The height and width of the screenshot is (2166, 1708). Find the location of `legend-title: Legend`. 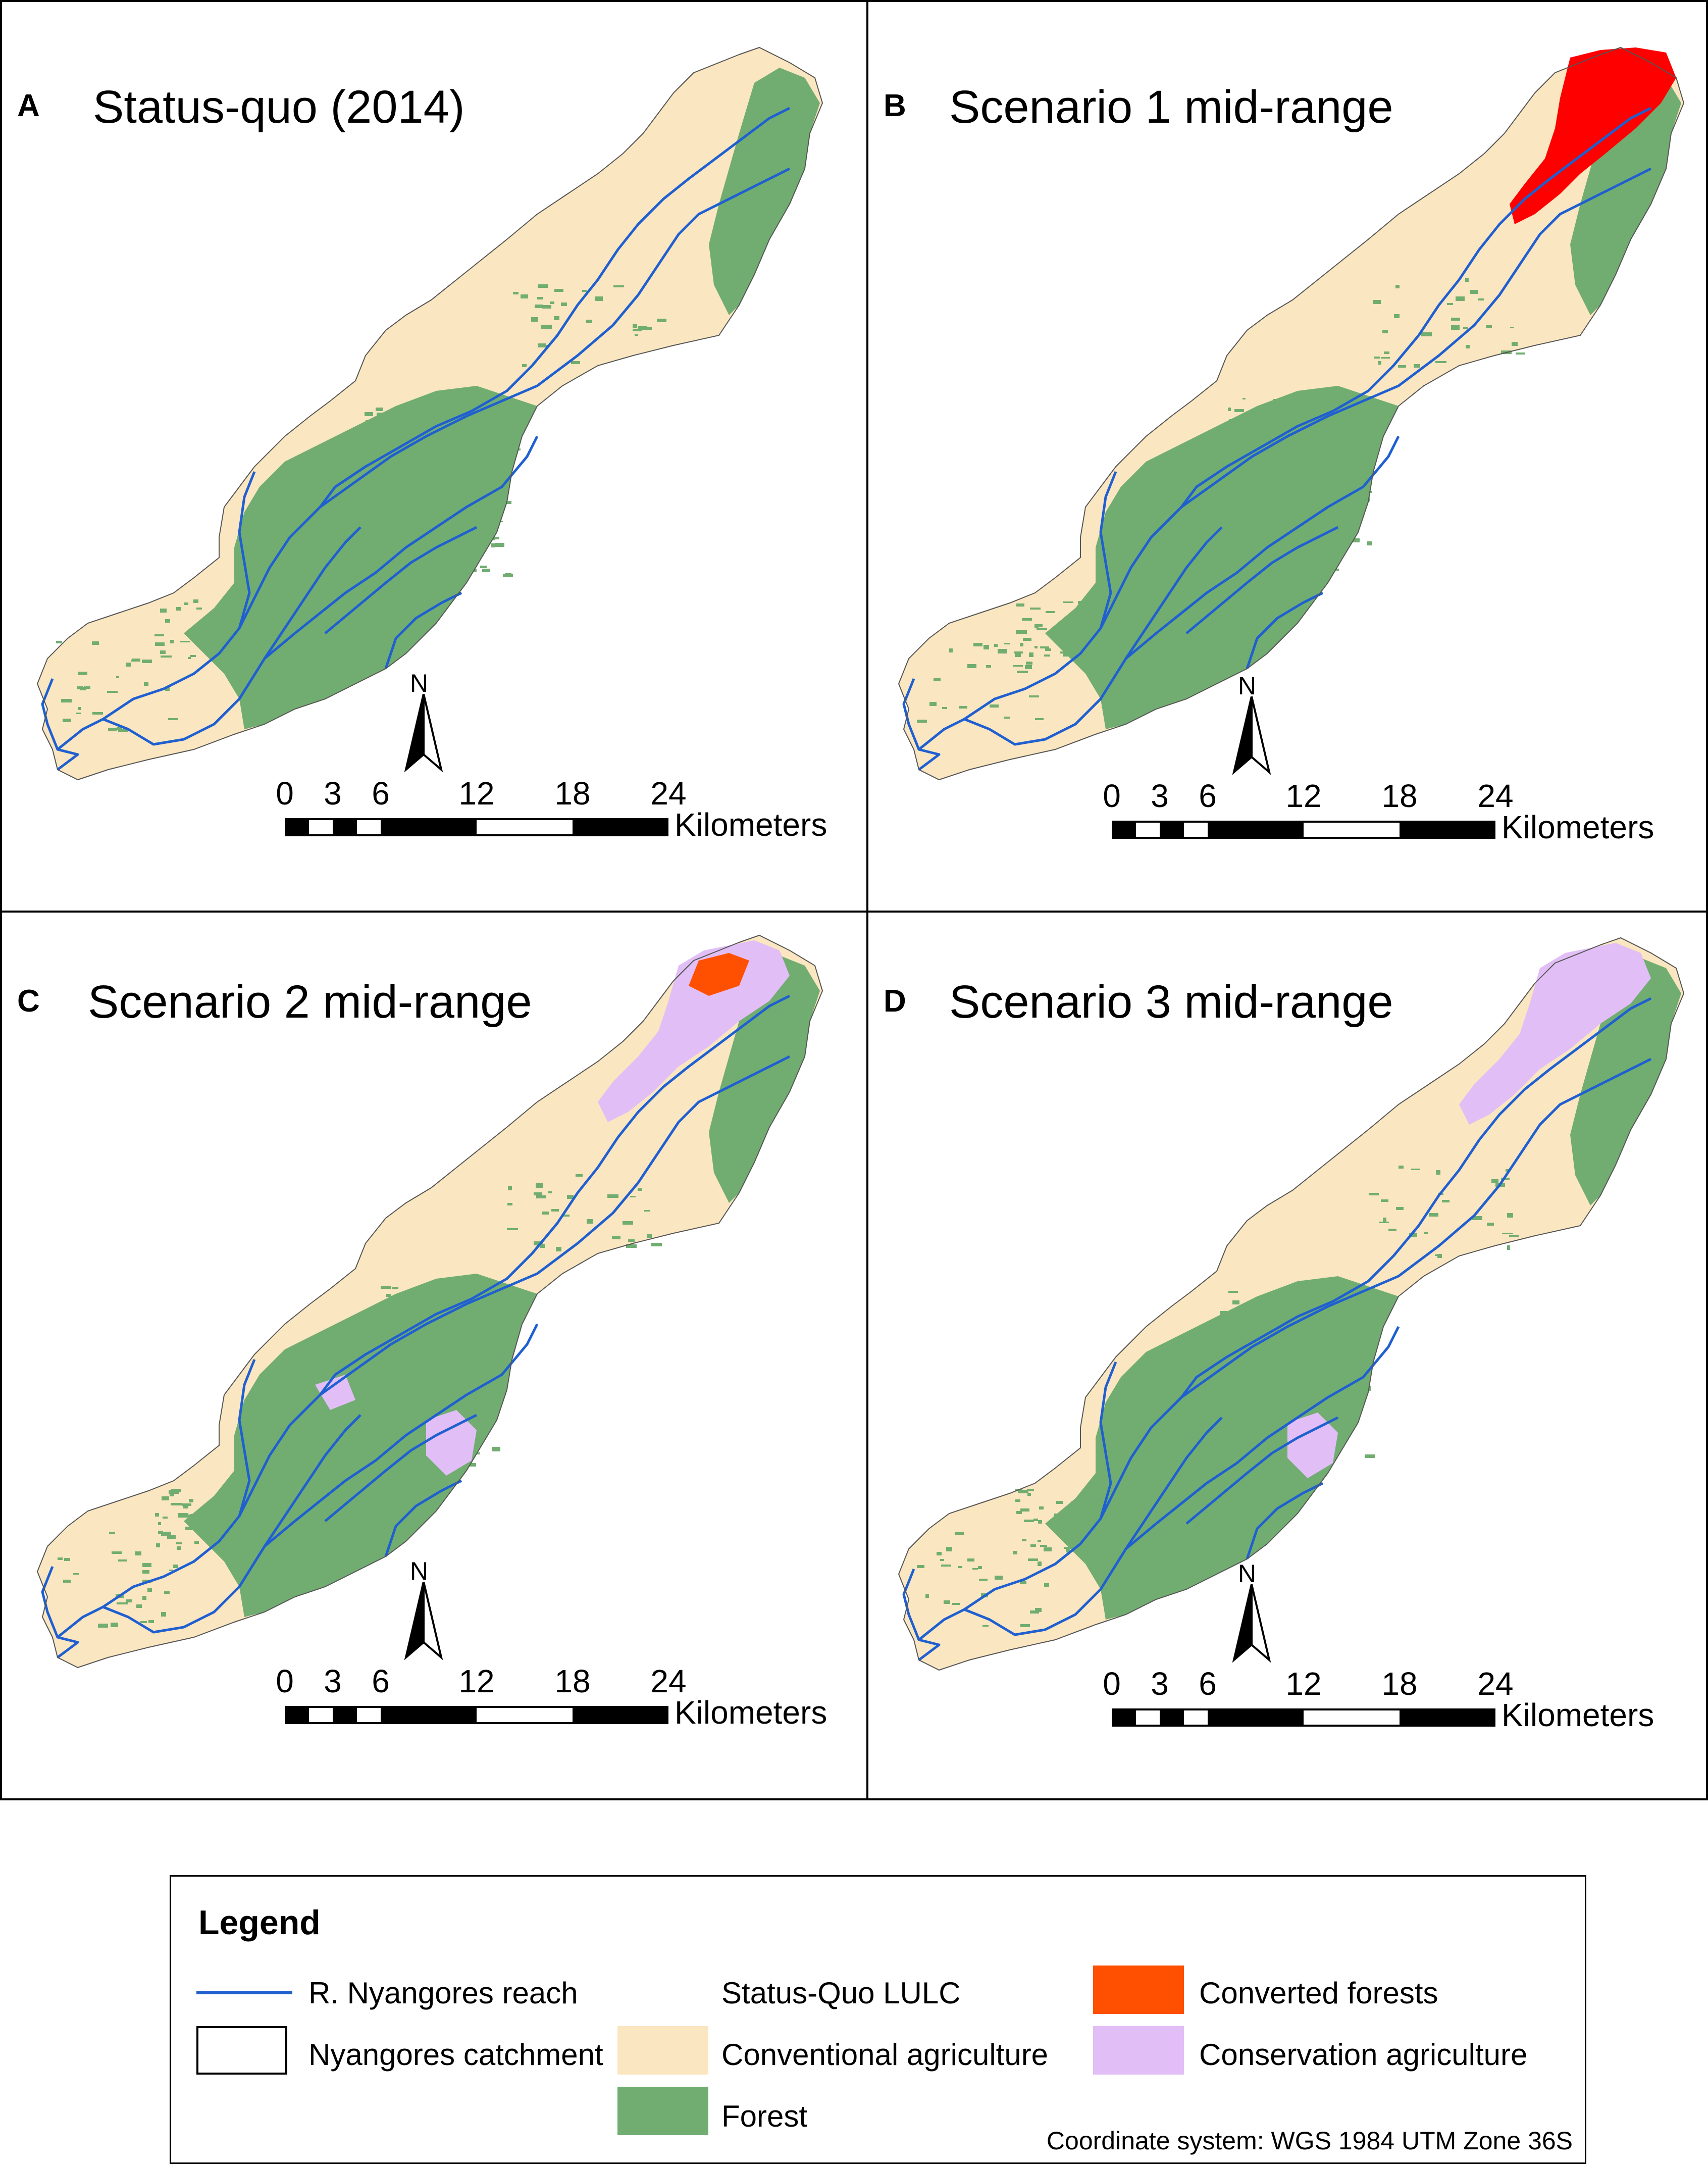

legend-title: Legend is located at coordinates (259, 1923).